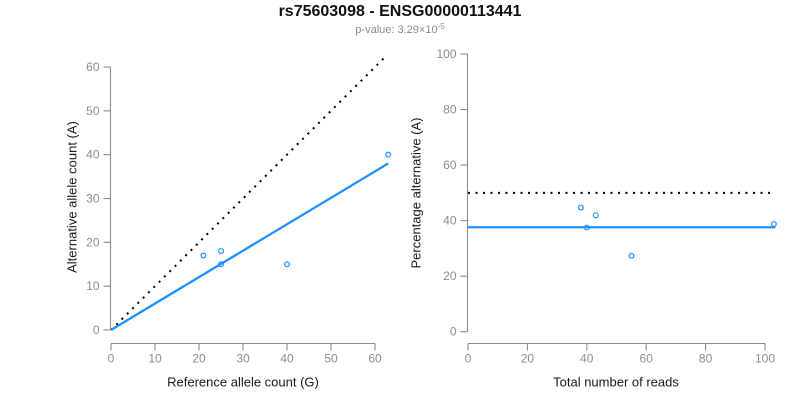  What do you see at coordinates (93, 111) in the screenshot?
I see `y-tick-label: 50` at bounding box center [93, 111].